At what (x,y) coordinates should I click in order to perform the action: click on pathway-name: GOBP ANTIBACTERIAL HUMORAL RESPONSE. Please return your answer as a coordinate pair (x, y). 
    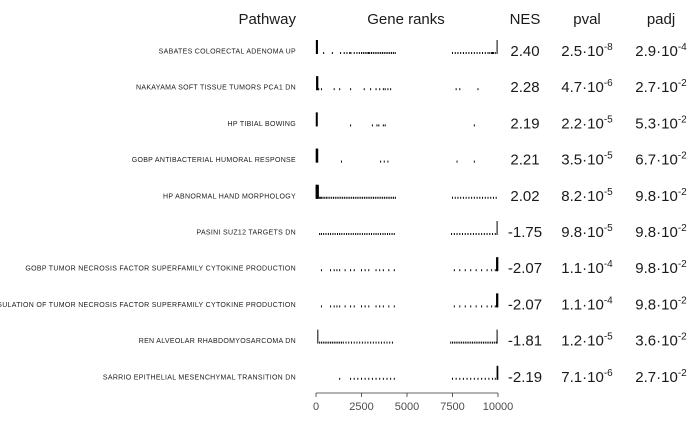
    Looking at the image, I should click on (214, 160).